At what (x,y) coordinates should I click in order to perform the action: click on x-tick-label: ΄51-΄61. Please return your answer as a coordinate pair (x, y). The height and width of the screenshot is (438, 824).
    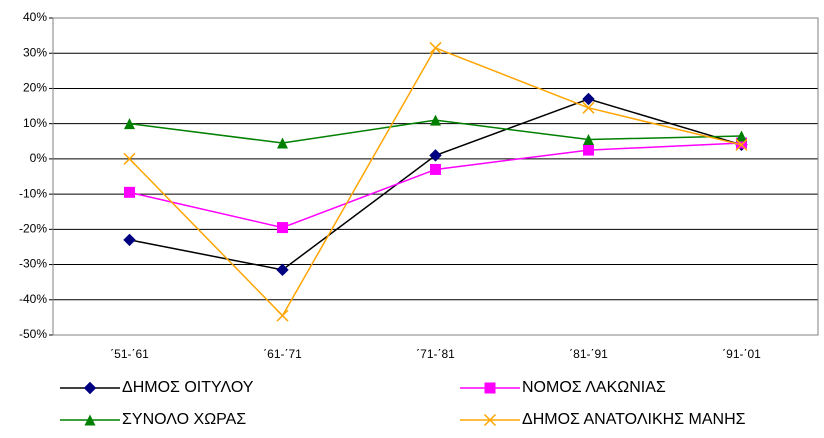
    Looking at the image, I should click on (129, 354).